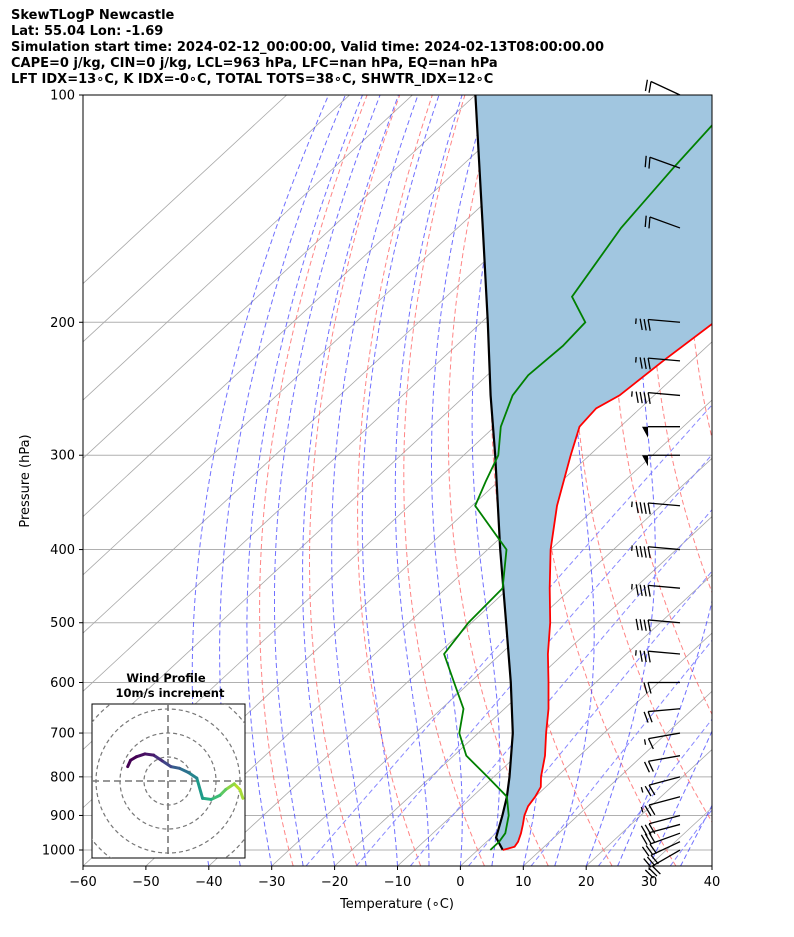 The image size is (794, 937). I want to click on x-tick-label: 20, so click(586, 882).